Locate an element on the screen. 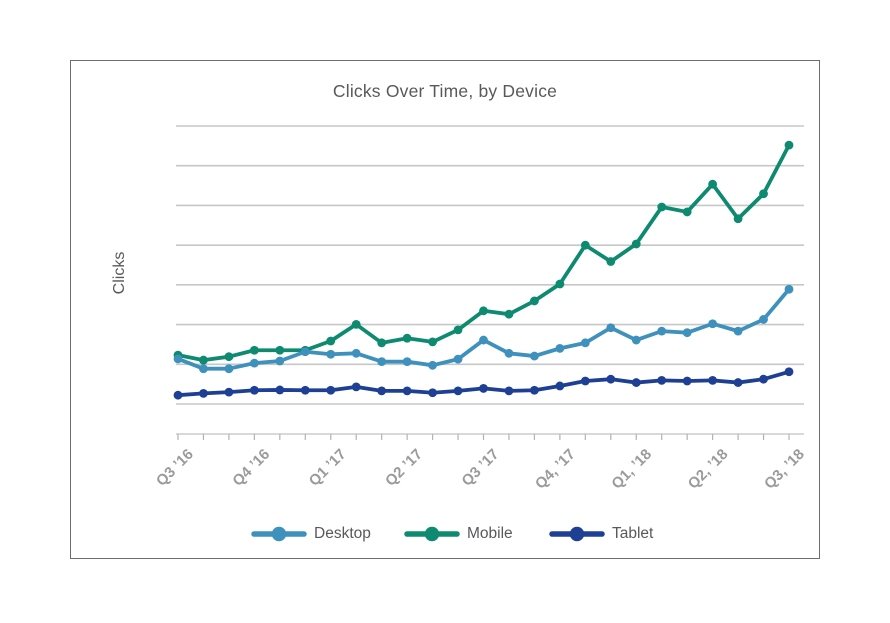  x-tick-label: Q3 ’16 is located at coordinates (175, 468).